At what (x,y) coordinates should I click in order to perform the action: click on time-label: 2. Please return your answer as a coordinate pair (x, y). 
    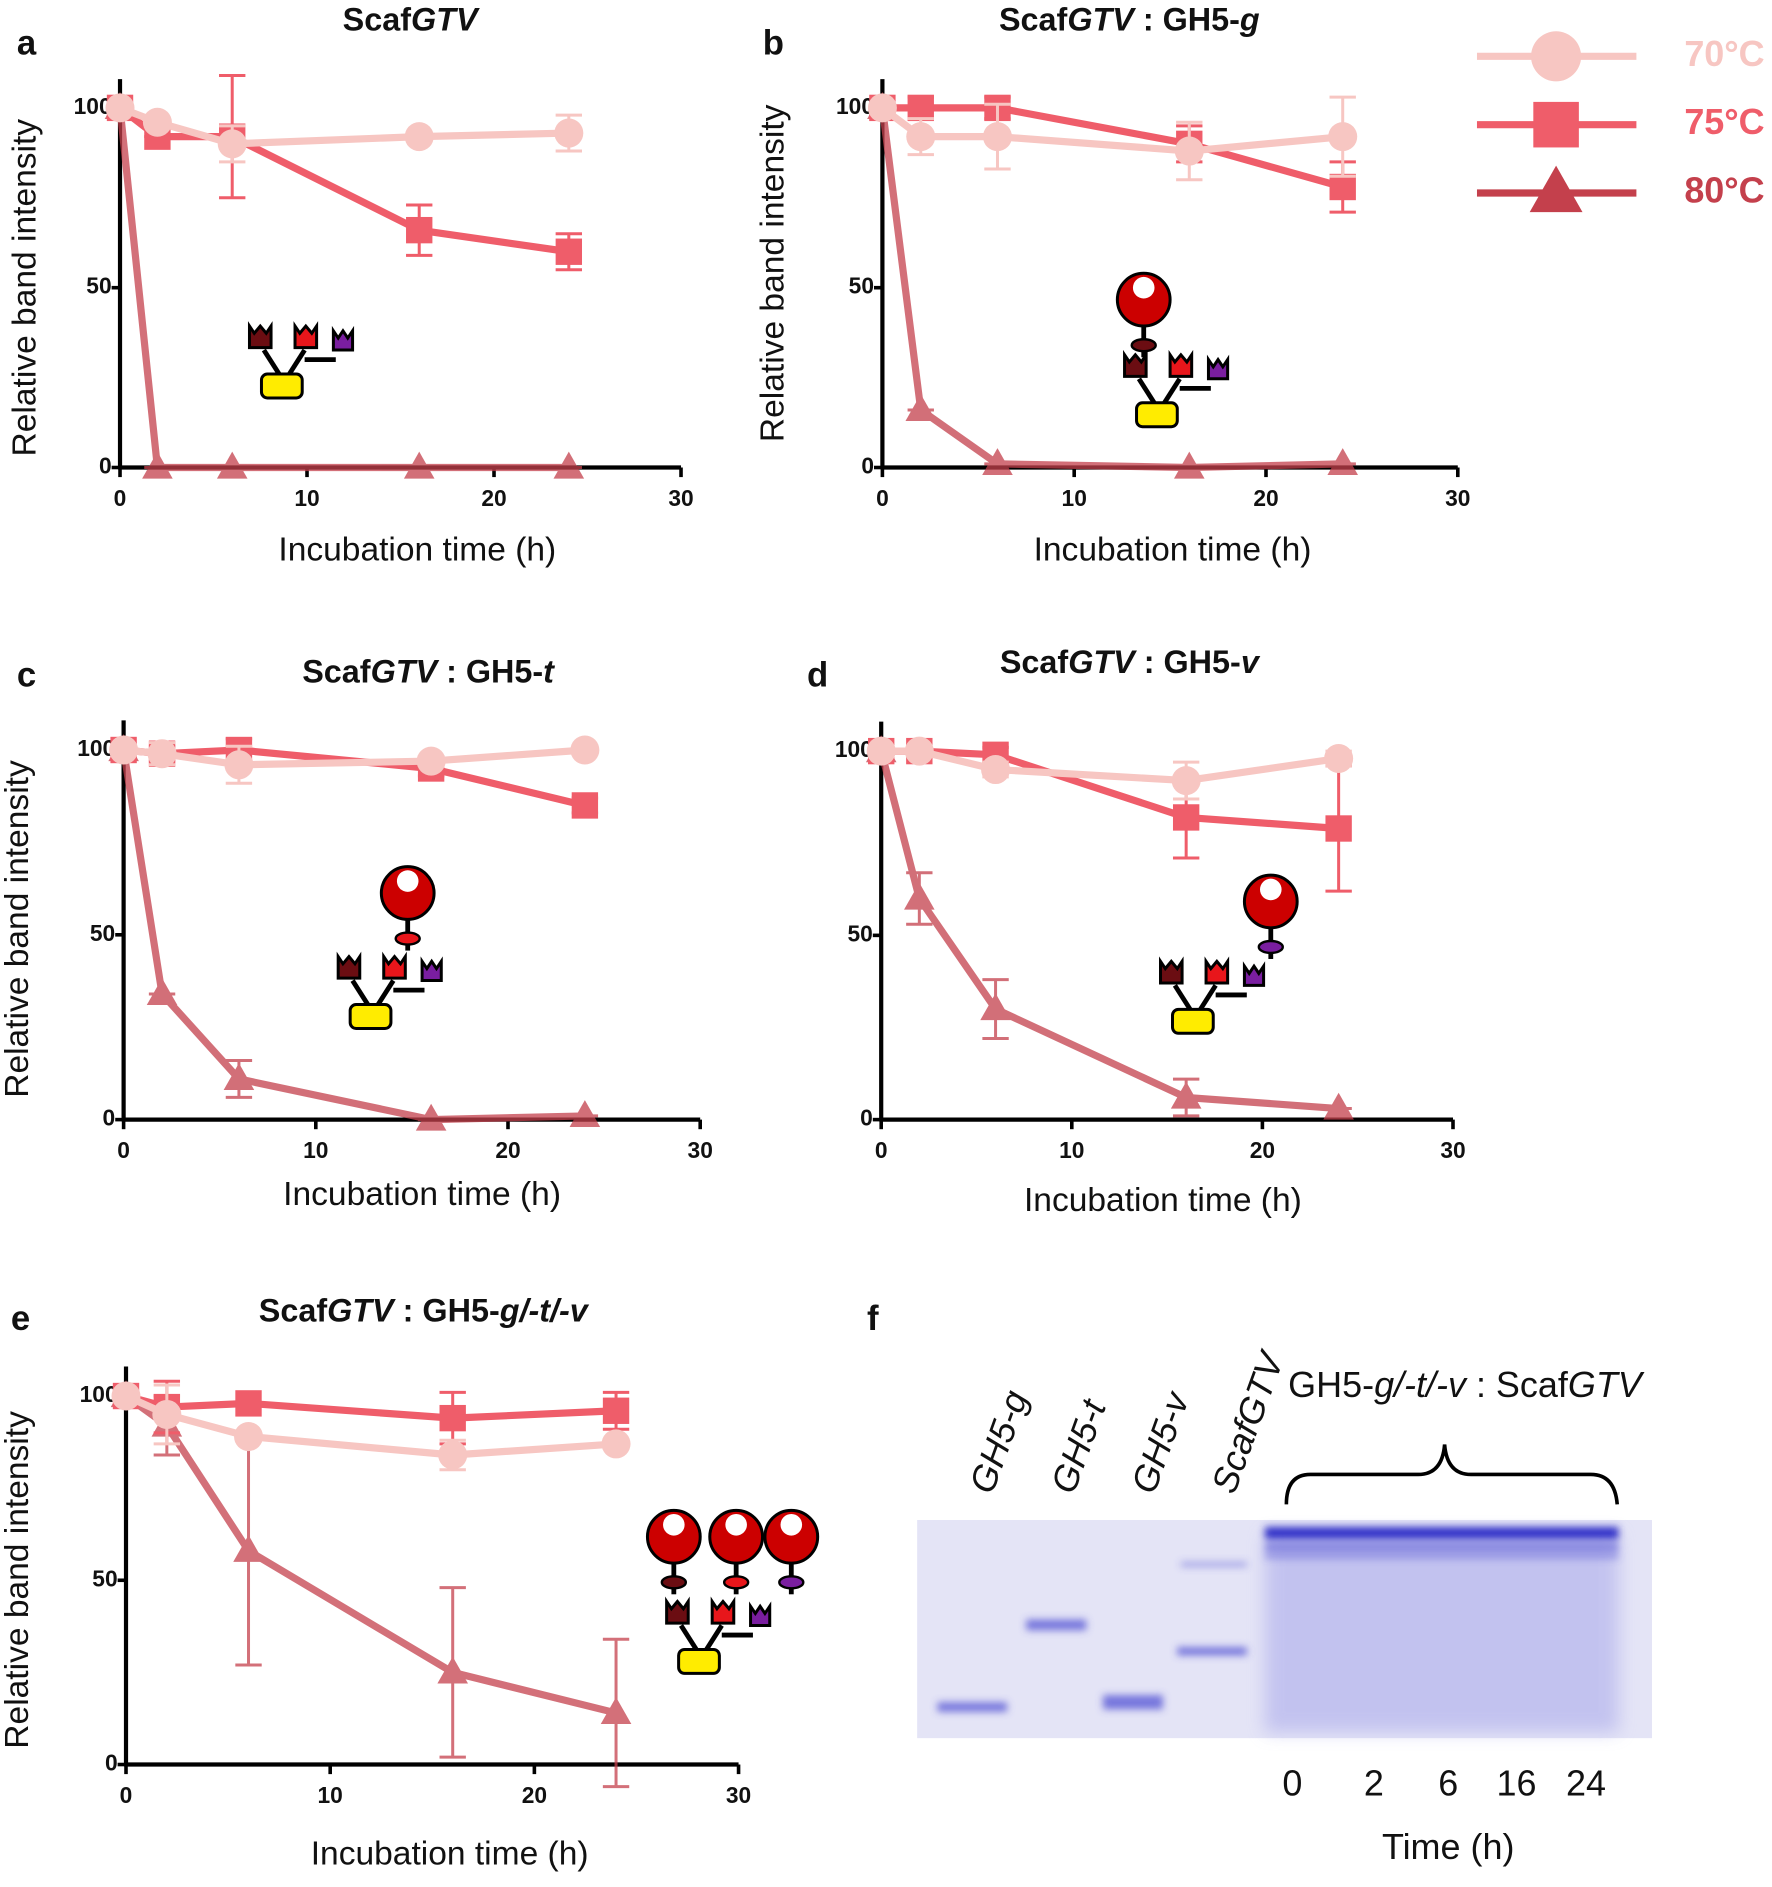
    Looking at the image, I should click on (1374, 1783).